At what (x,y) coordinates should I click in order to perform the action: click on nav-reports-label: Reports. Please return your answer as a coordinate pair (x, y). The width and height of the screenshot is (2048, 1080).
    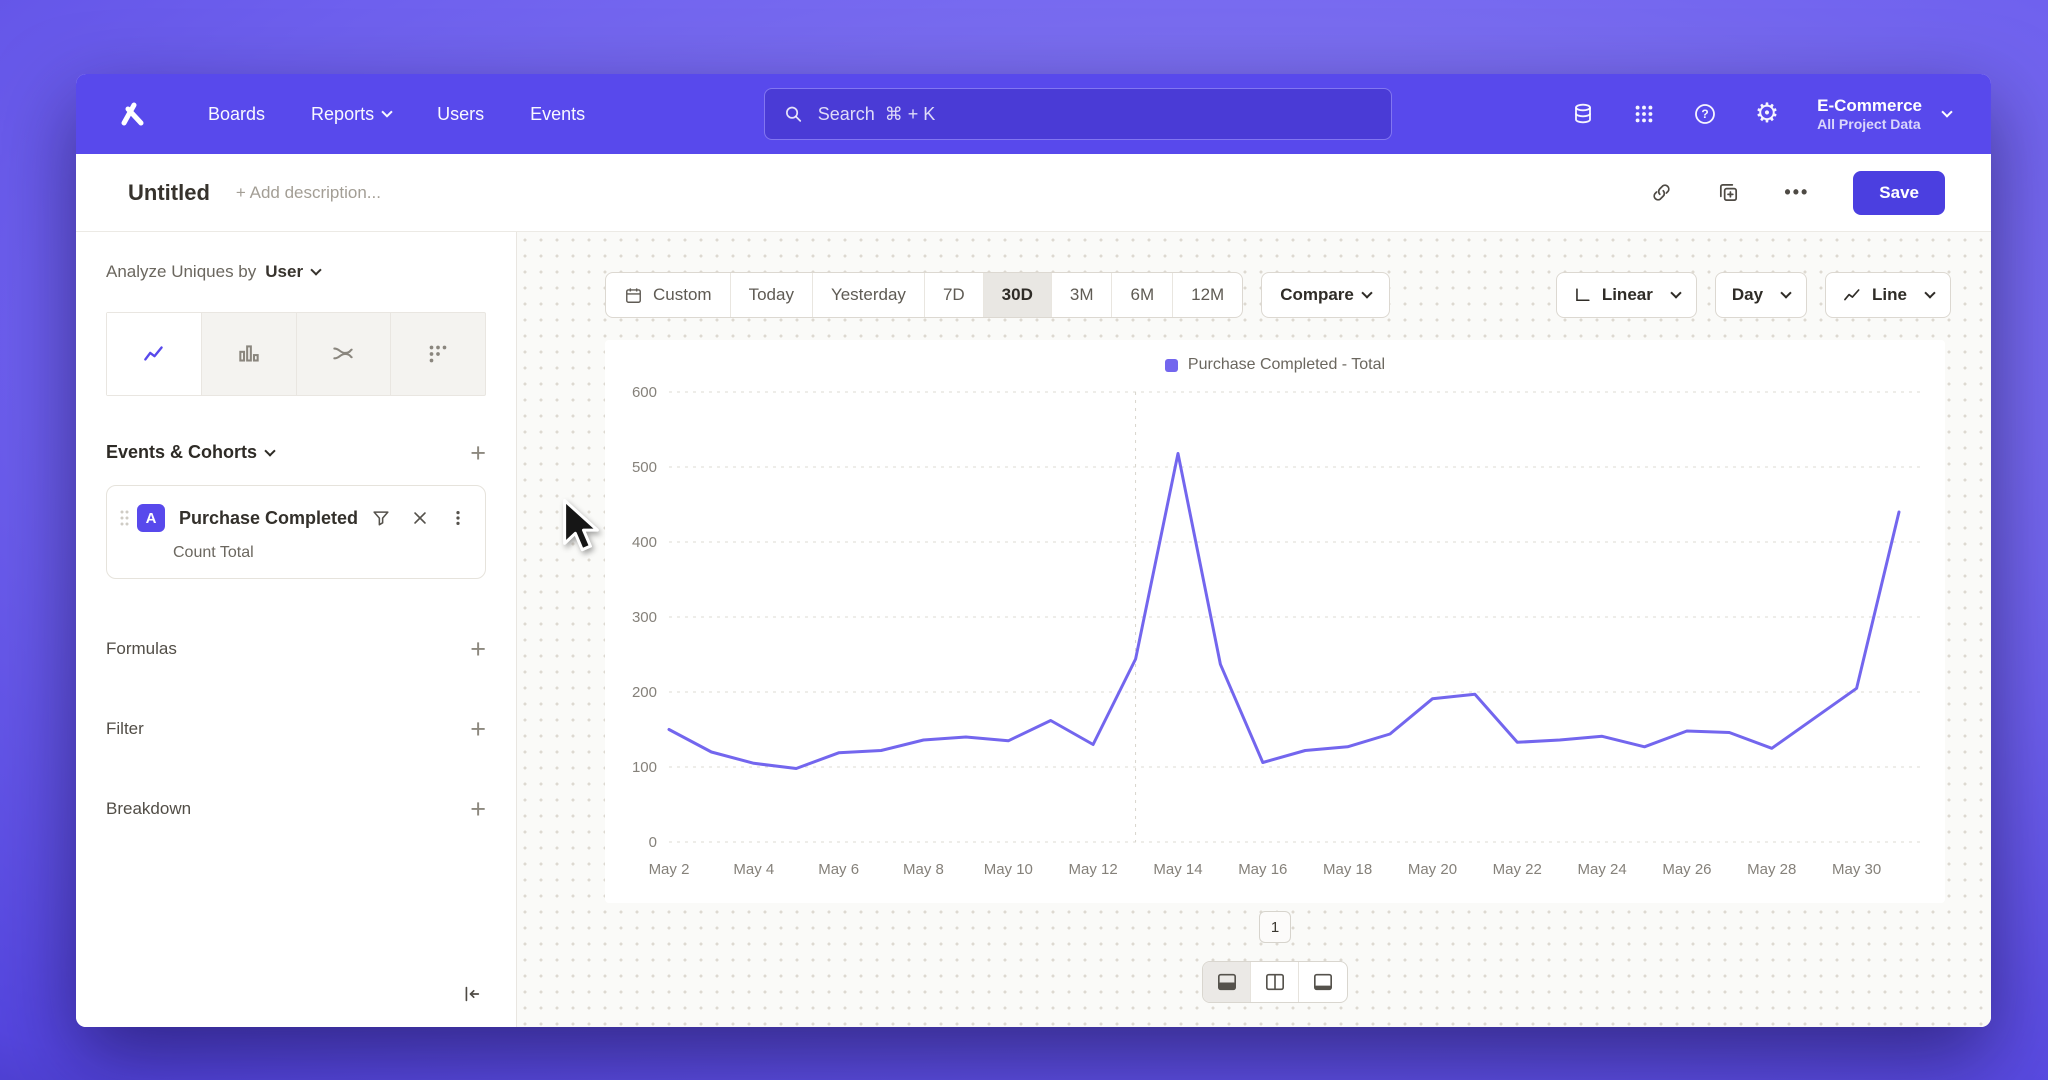
    Looking at the image, I should click on (343, 113).